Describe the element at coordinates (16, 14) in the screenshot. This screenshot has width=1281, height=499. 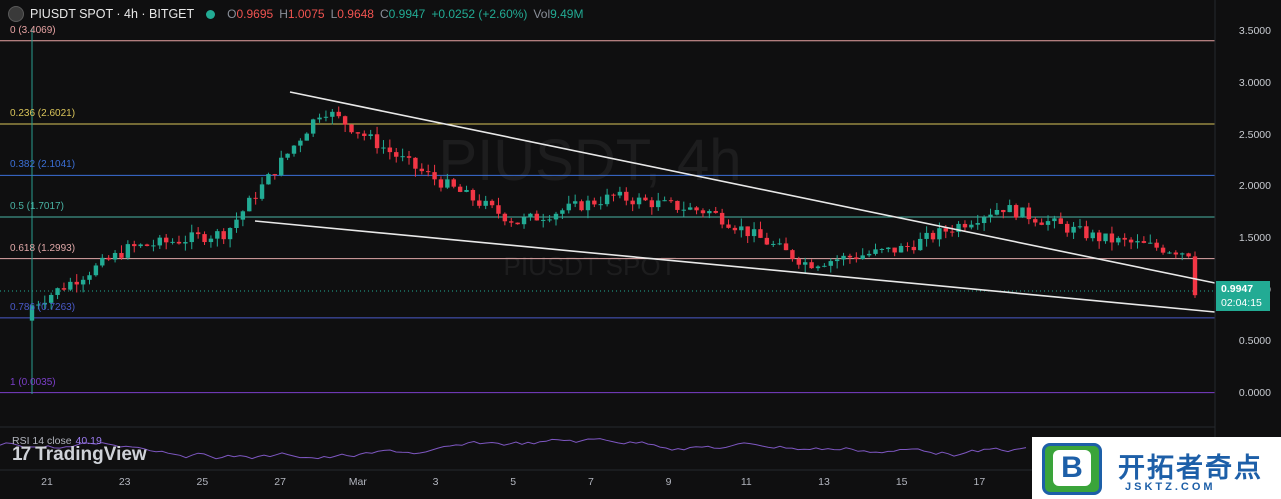
I see `symbol-logo-icon` at that location.